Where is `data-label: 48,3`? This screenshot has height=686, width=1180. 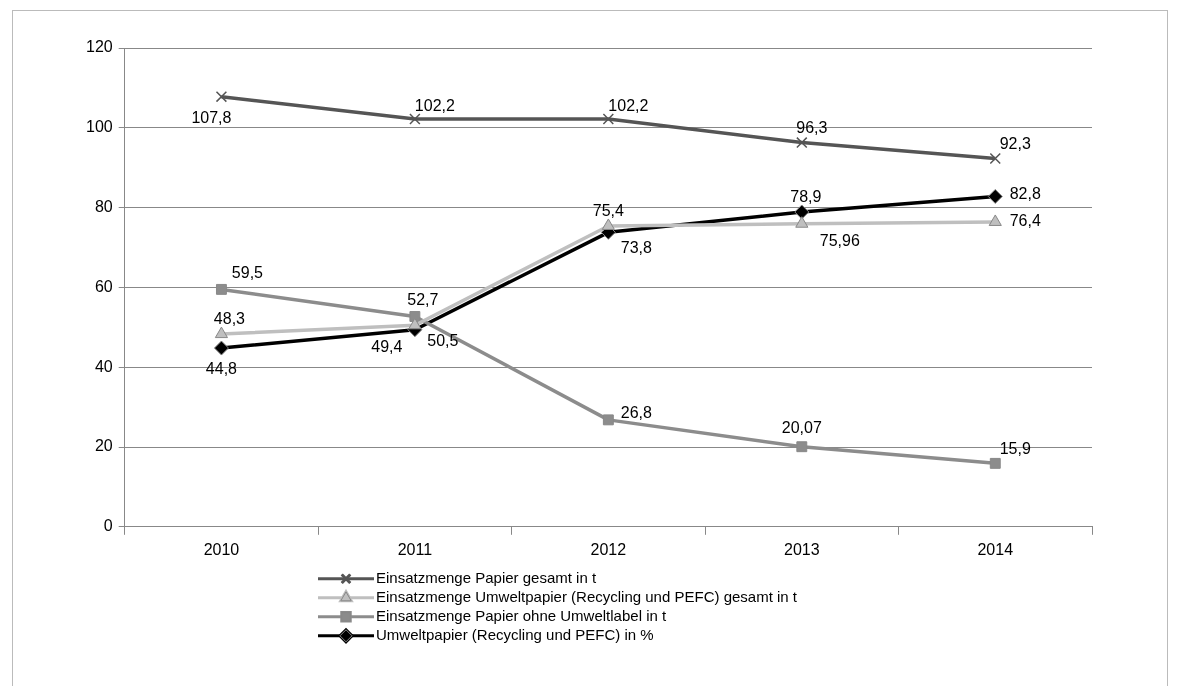 data-label: 48,3 is located at coordinates (229, 319).